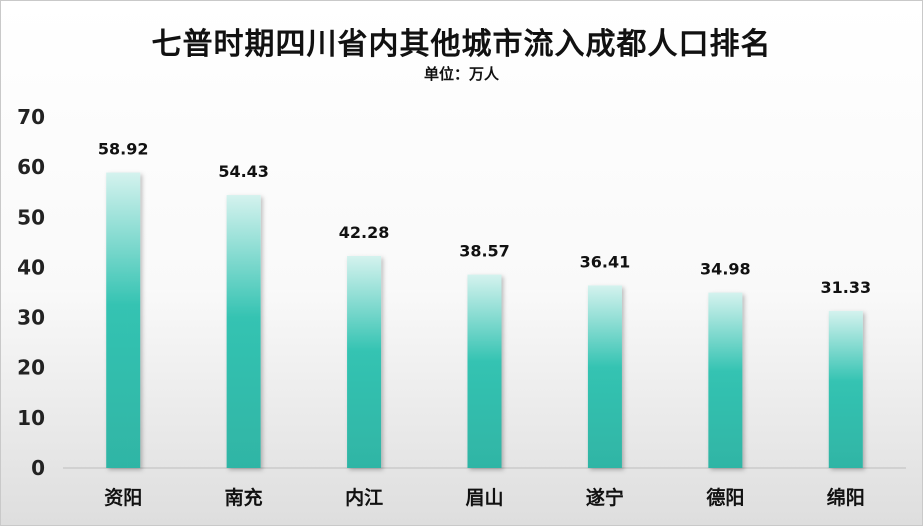 This screenshot has height=526, width=923. I want to click on bar-value-label: 58.92, so click(123, 149).